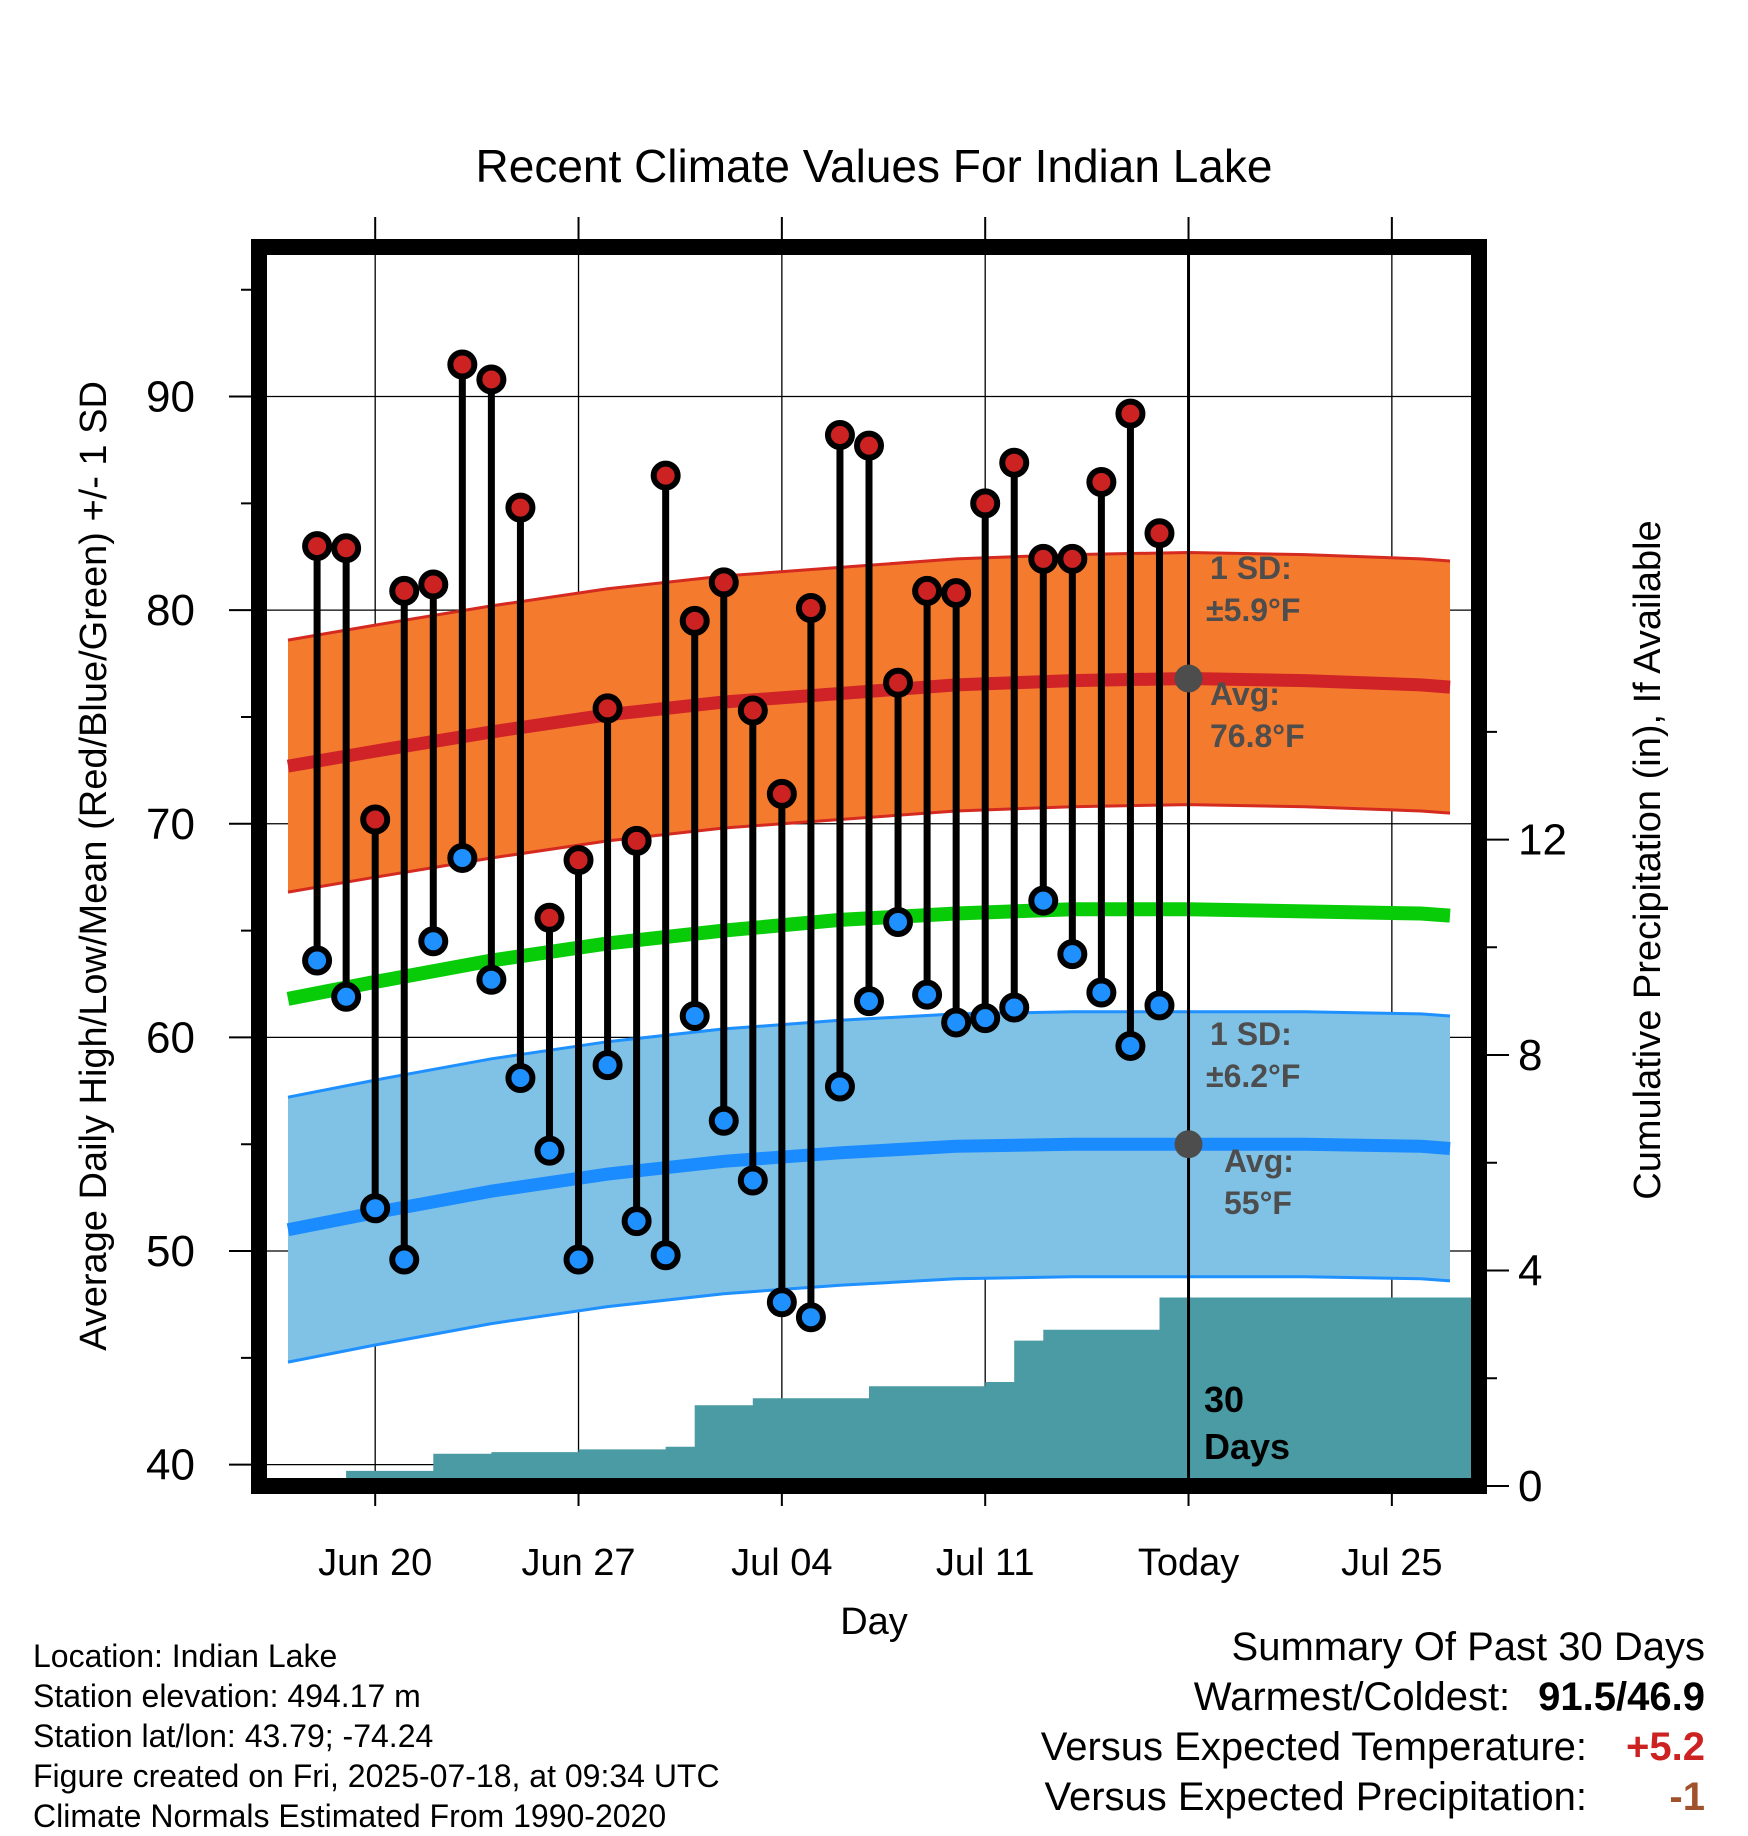 The image size is (1748, 1836). I want to click on x-tick-label-2: Jul 04, so click(781, 1563).